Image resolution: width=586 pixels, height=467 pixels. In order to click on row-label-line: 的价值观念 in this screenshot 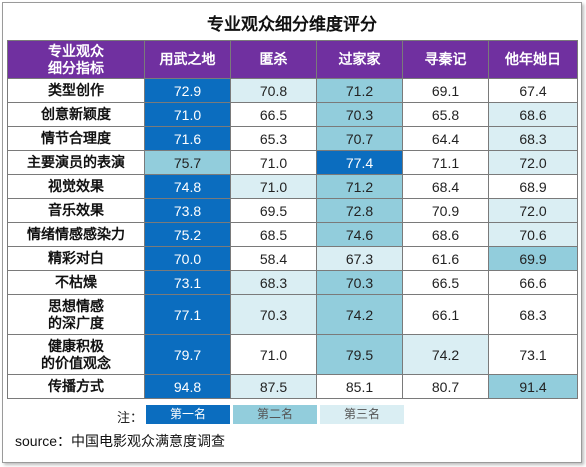, I will do `click(76, 362)`.